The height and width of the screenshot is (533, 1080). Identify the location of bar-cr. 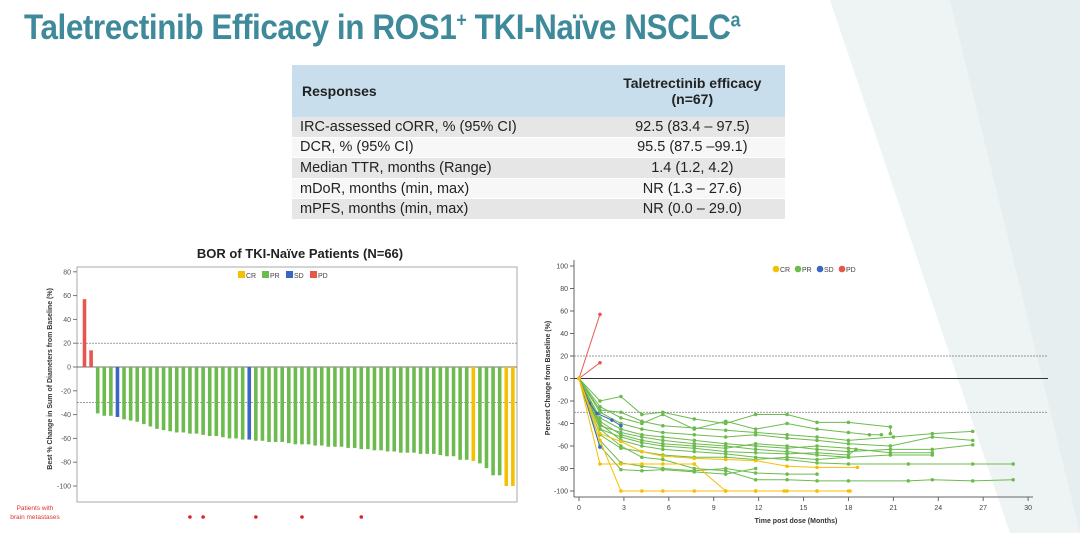
(513, 426).